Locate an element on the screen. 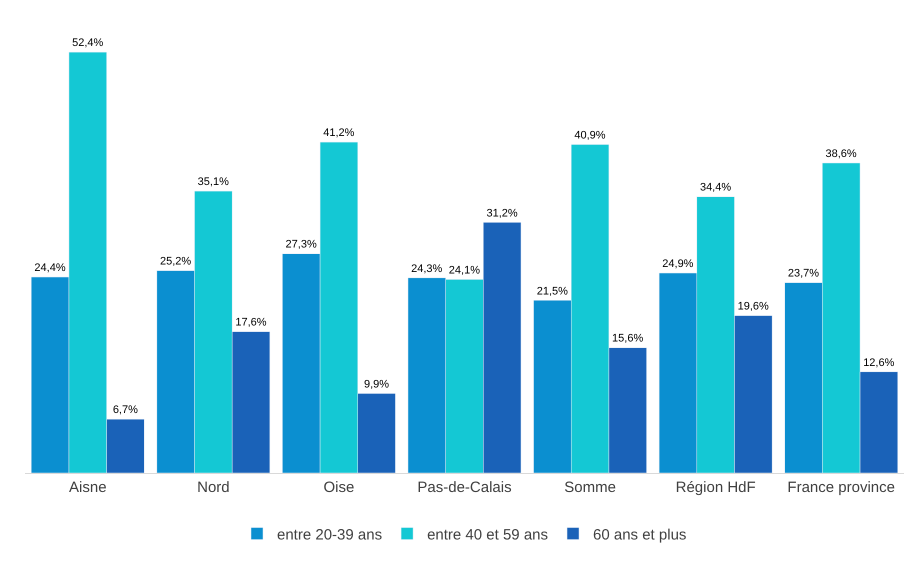 The image size is (919, 562). x-tick-label: Nord is located at coordinates (213, 487).